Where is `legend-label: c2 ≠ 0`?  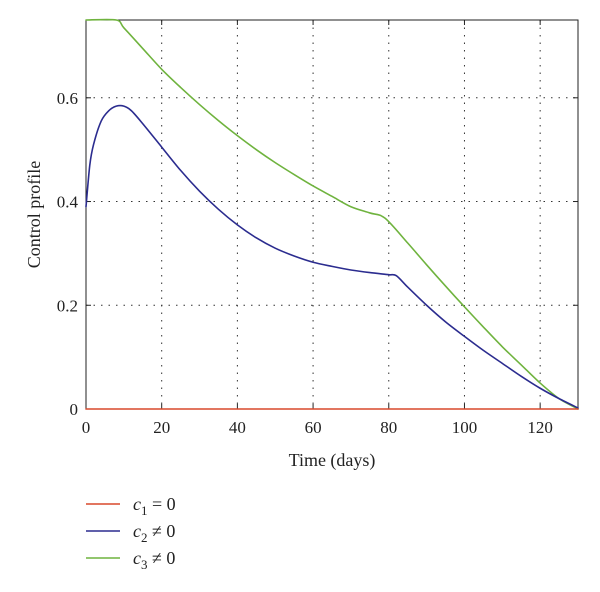 legend-label: c2 ≠ 0 is located at coordinates (154, 533).